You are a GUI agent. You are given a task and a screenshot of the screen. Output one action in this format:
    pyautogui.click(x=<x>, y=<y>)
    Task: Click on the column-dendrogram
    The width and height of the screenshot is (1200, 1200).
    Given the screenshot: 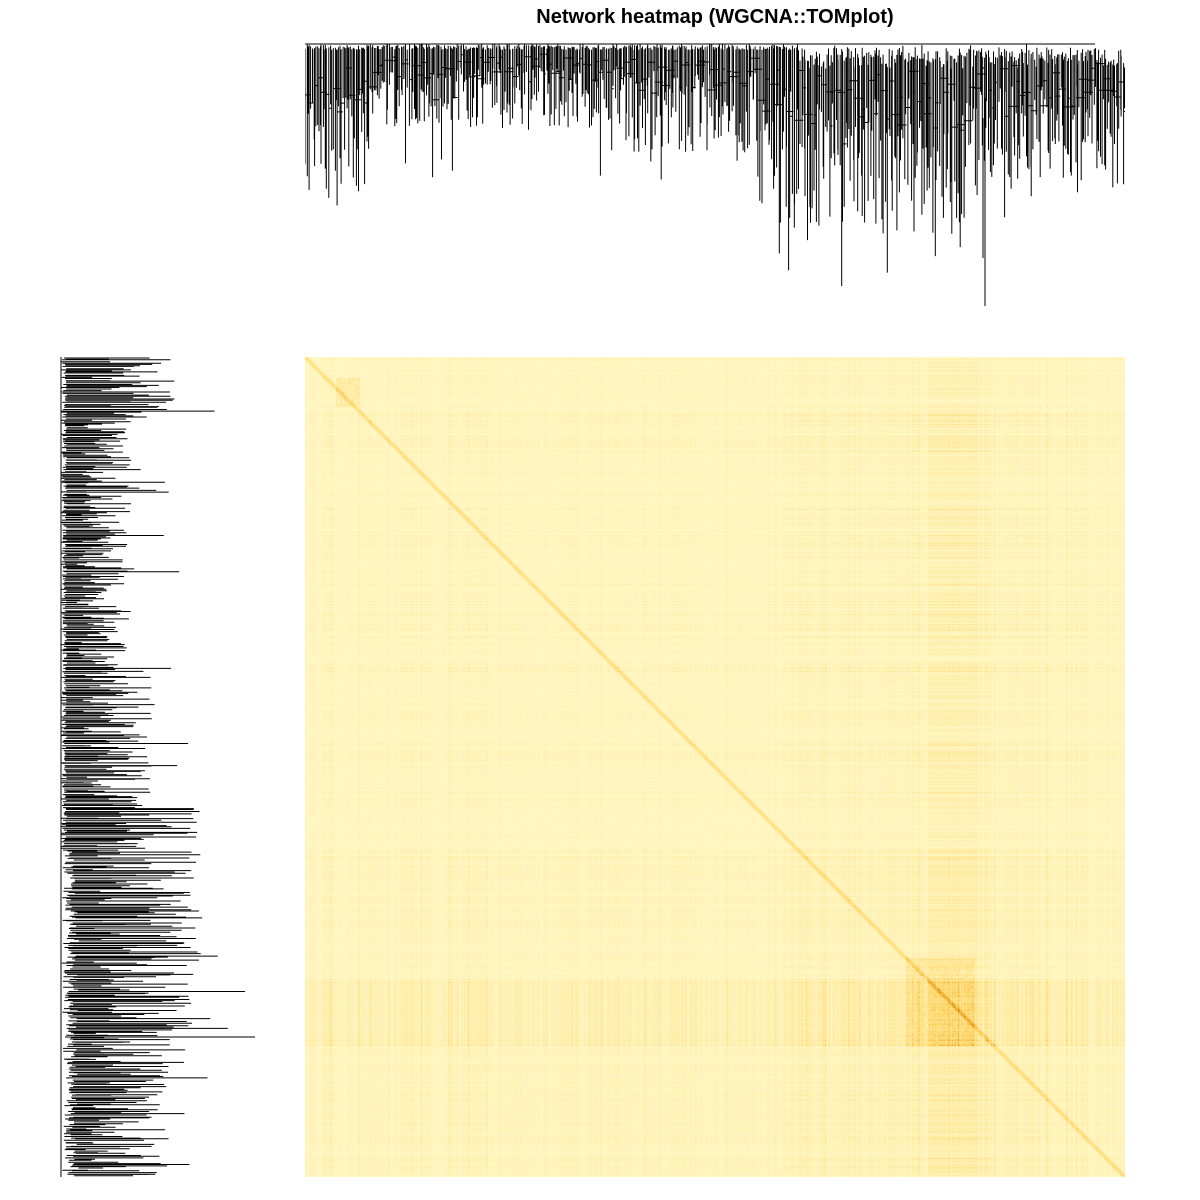 What is the action you would take?
    pyautogui.click(x=715, y=174)
    